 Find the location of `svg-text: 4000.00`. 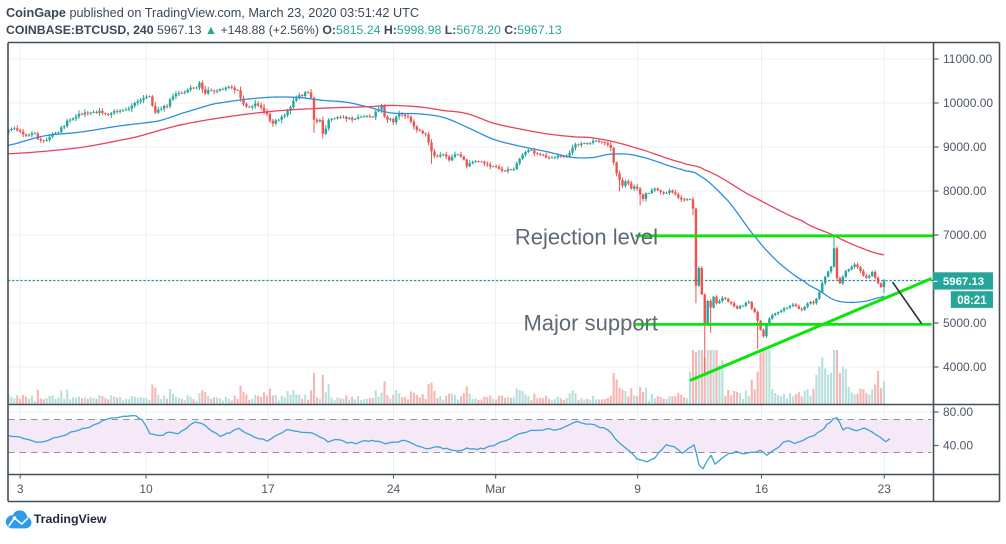

svg-text: 4000.00 is located at coordinates (965, 367).